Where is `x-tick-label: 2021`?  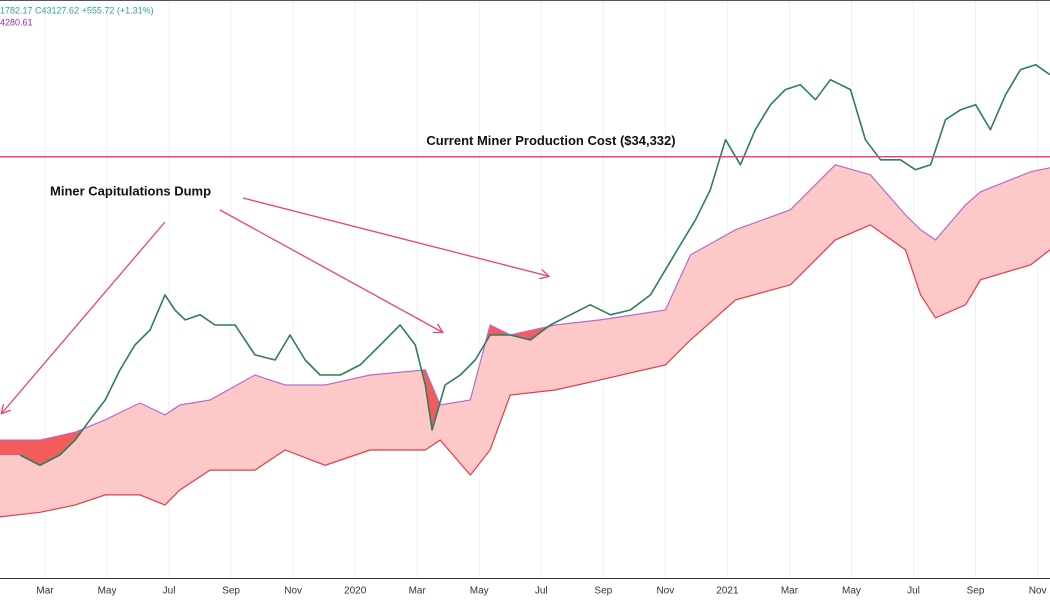 x-tick-label: 2021 is located at coordinates (727, 591).